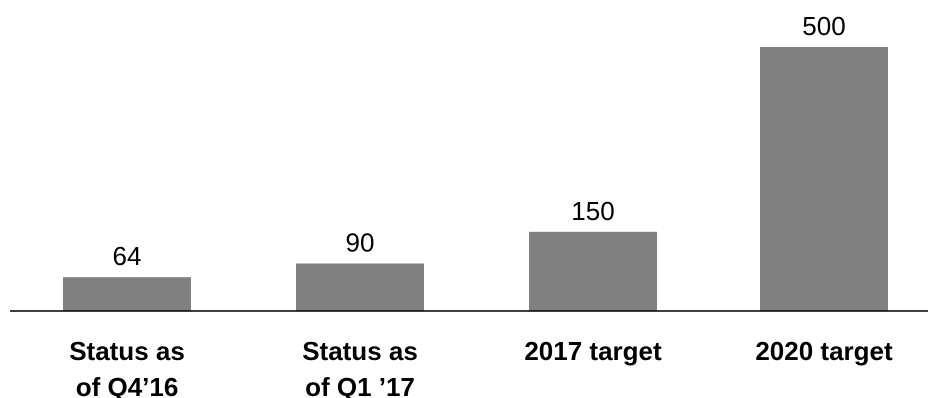 This screenshot has width=928, height=398. What do you see at coordinates (824, 351) in the screenshot?
I see `category-label-4-line-1: 2020 target` at bounding box center [824, 351].